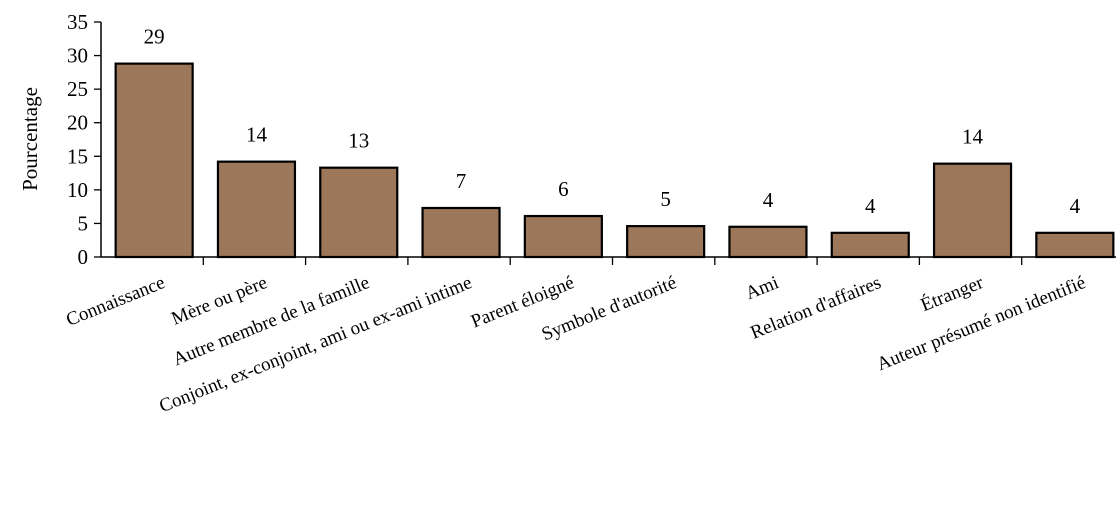 Image resolution: width=1116 pixels, height=529 pixels. Describe the element at coordinates (154, 37) in the screenshot. I see `data-label: 29` at that location.